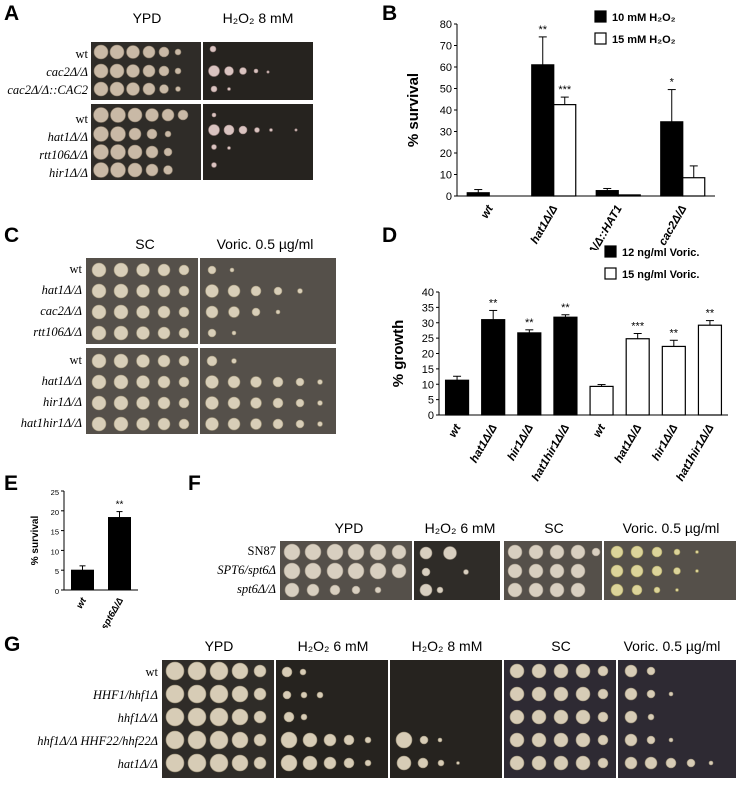 This screenshot has height=800, width=738. I want to click on panel-f-col-title-3: SC, so click(554, 528).